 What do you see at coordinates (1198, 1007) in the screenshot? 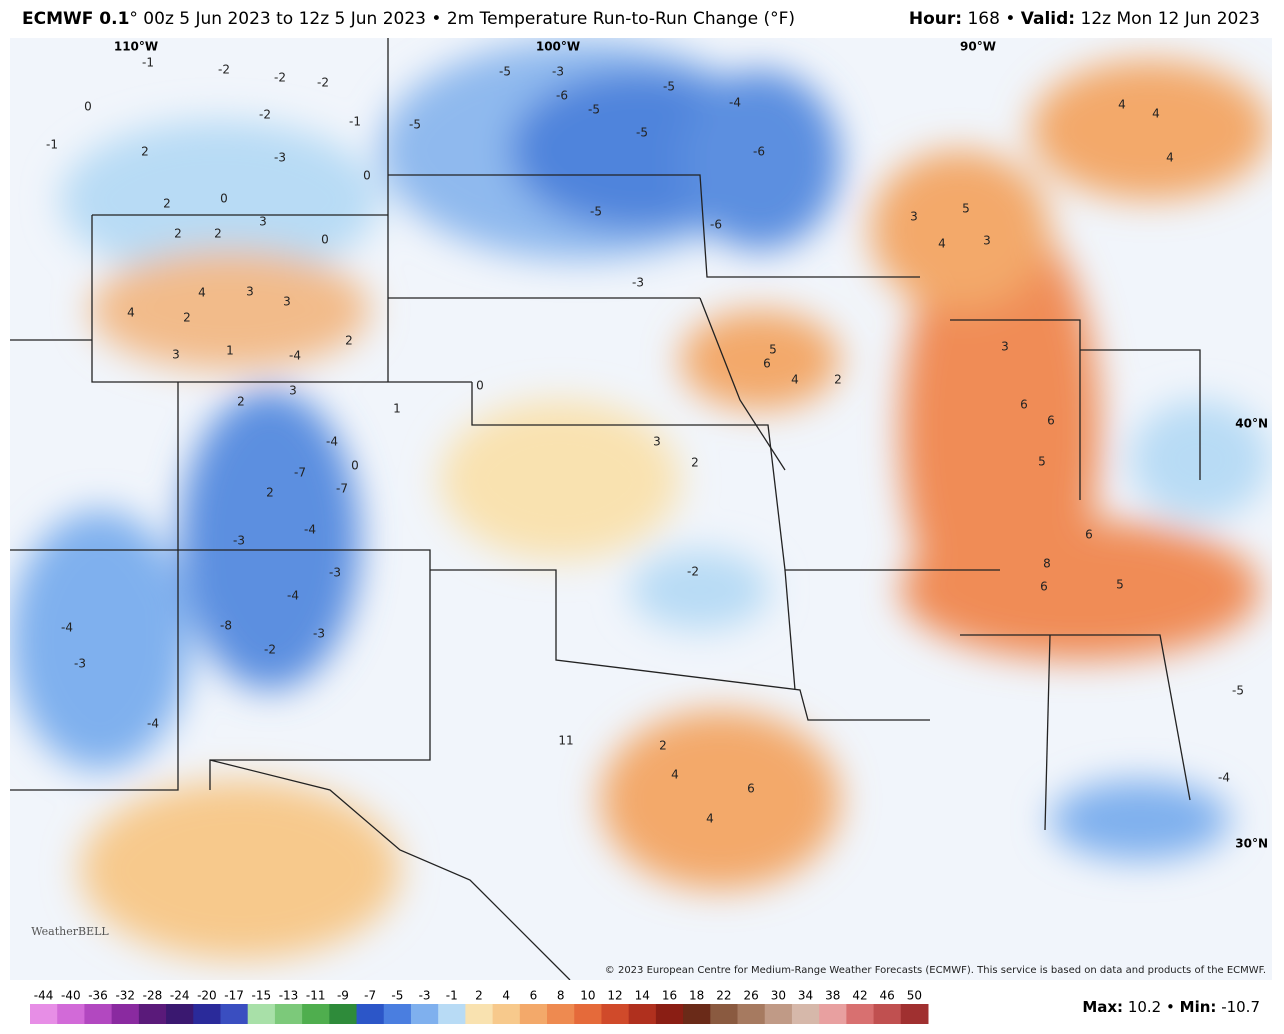
I see `min-label: Min:` at bounding box center [1198, 1007].